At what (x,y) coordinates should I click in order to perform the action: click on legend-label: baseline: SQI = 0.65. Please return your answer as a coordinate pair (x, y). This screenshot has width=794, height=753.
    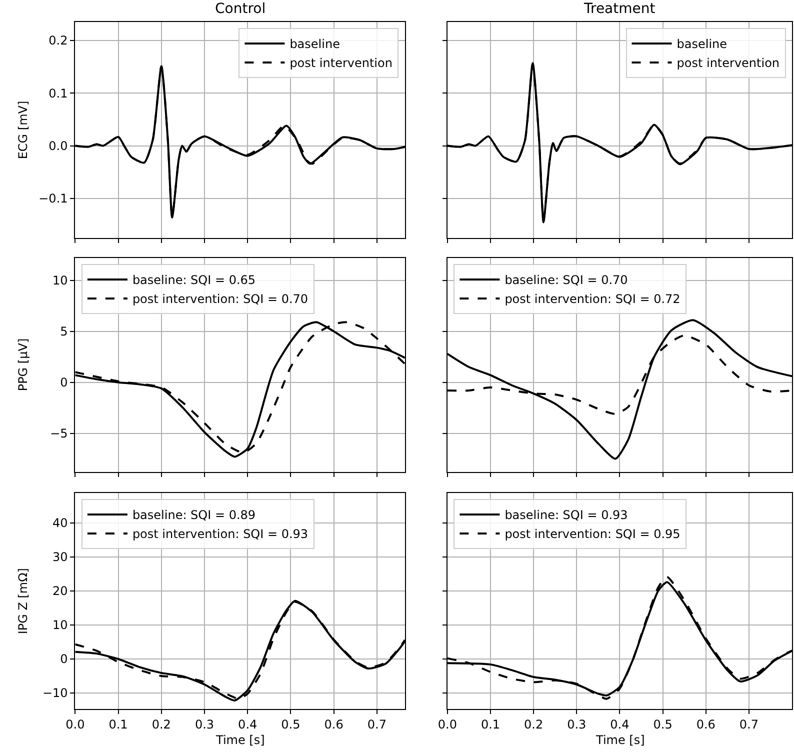
    Looking at the image, I should click on (194, 280).